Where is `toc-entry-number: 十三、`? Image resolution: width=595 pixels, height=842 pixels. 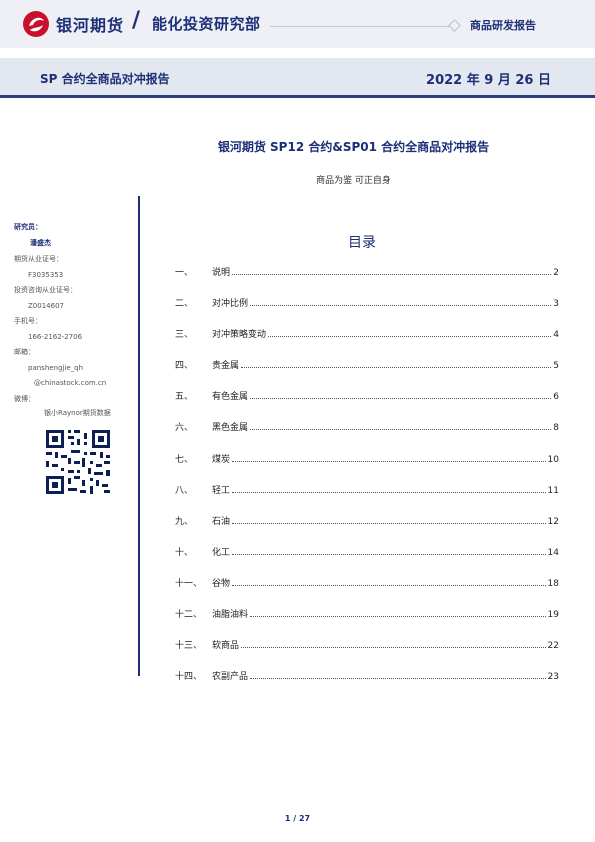 toc-entry-number: 十三、 is located at coordinates (189, 646).